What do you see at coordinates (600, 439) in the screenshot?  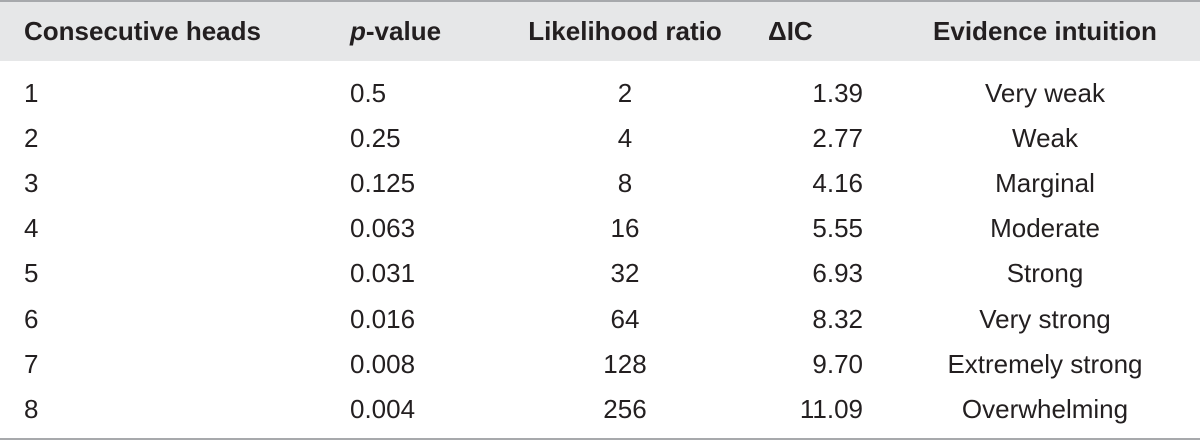 I see `table-bottom-rule` at bounding box center [600, 439].